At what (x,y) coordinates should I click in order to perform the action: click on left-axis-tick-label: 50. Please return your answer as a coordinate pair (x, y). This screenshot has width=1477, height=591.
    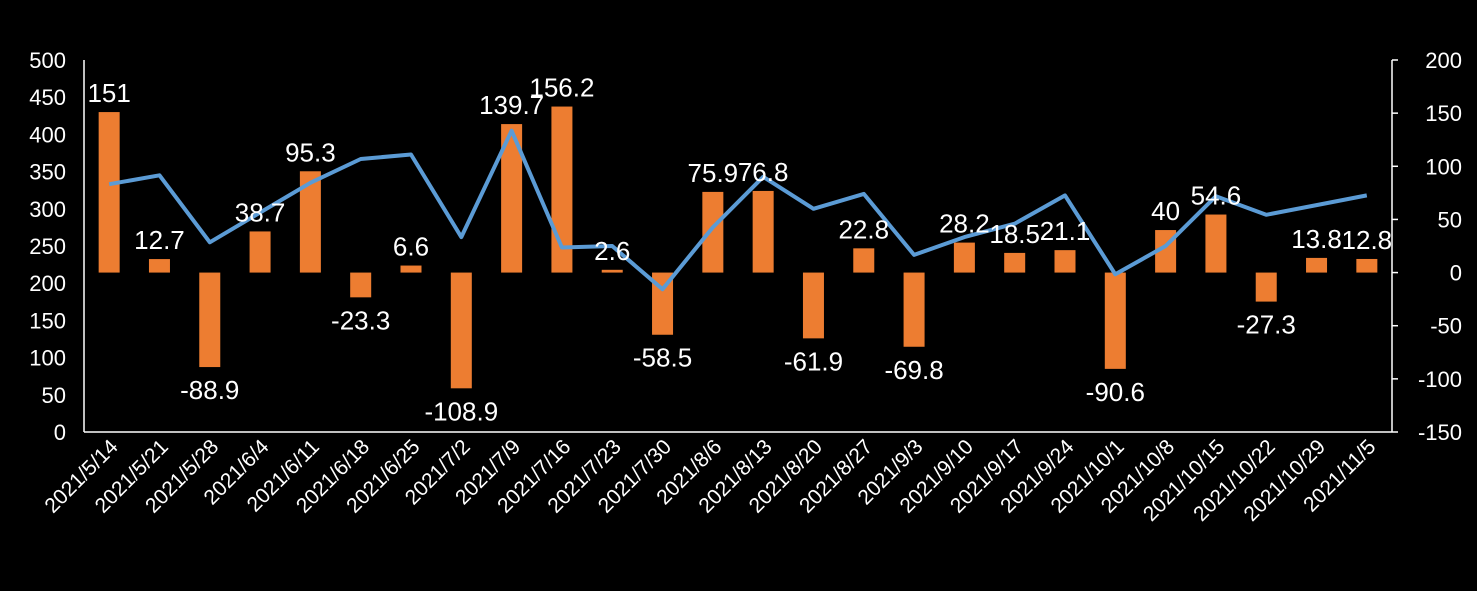
    Looking at the image, I should click on (54, 395).